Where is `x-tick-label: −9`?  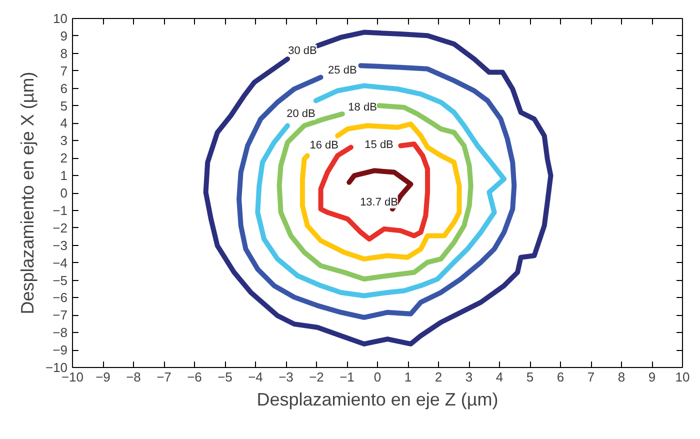 x-tick-label: −9 is located at coordinates (103, 377).